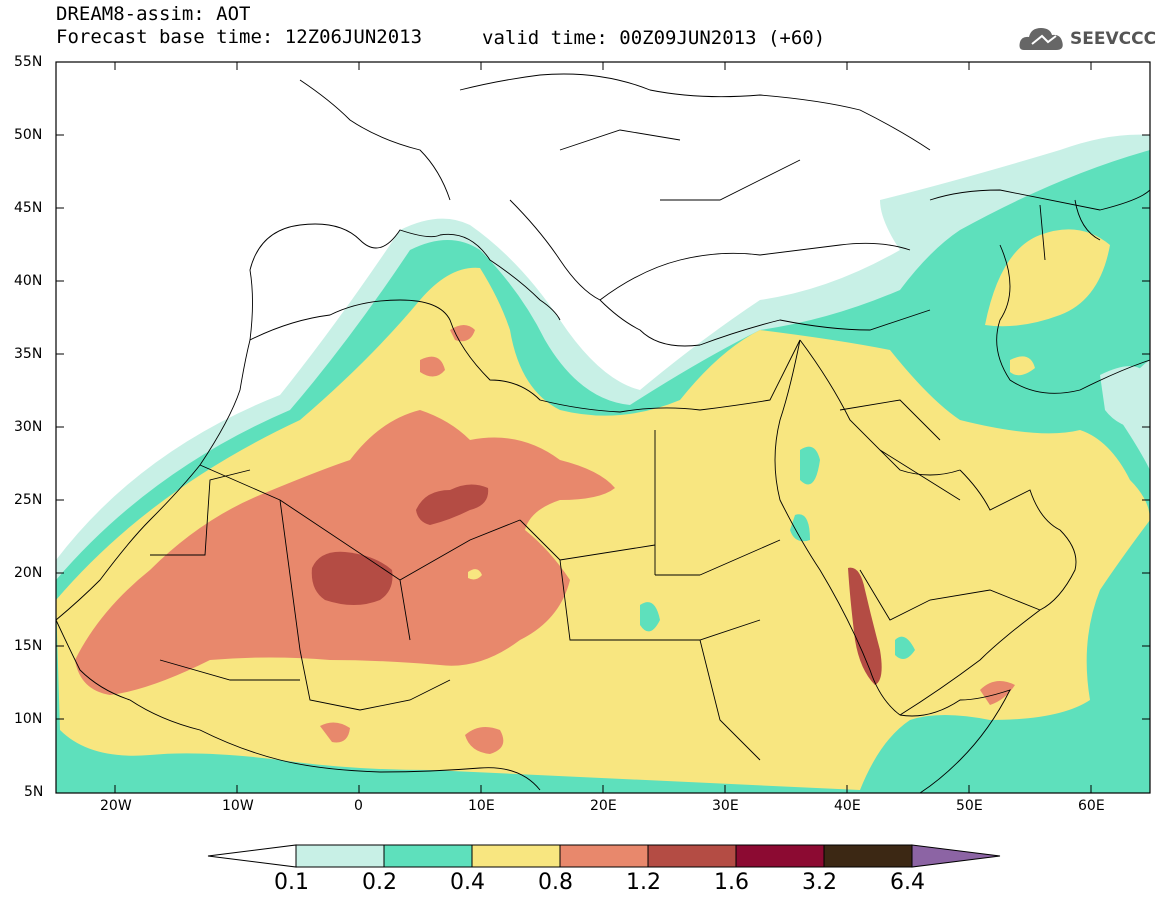  What do you see at coordinates (1113, 39) in the screenshot?
I see `logo-text: SEEVCCC` at bounding box center [1113, 39].